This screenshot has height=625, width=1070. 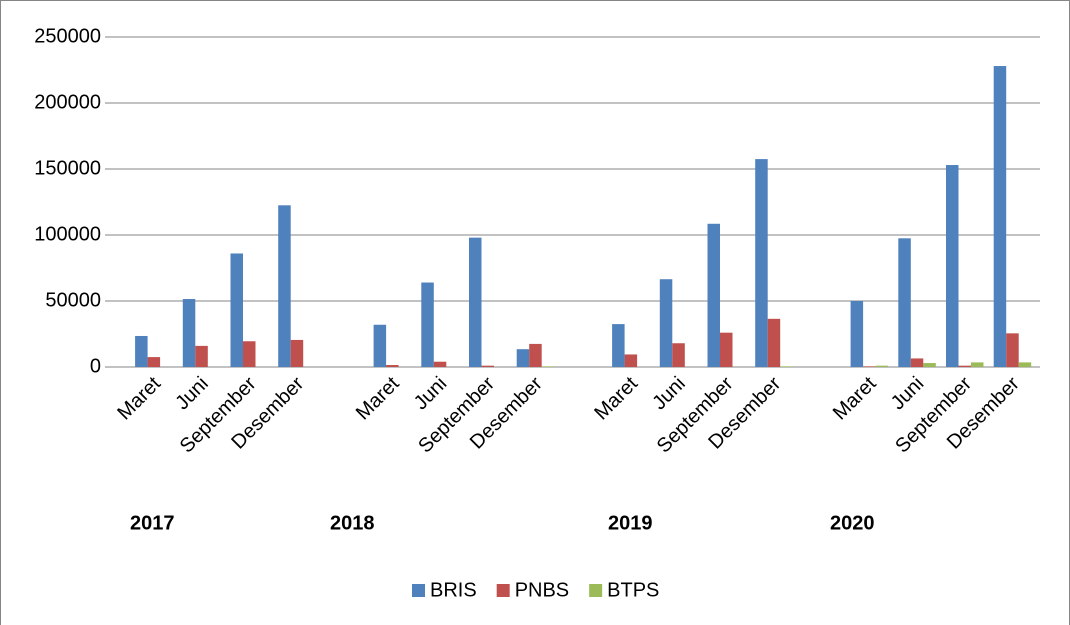 I want to click on y-tick-label: 100000, so click(x=67, y=234).